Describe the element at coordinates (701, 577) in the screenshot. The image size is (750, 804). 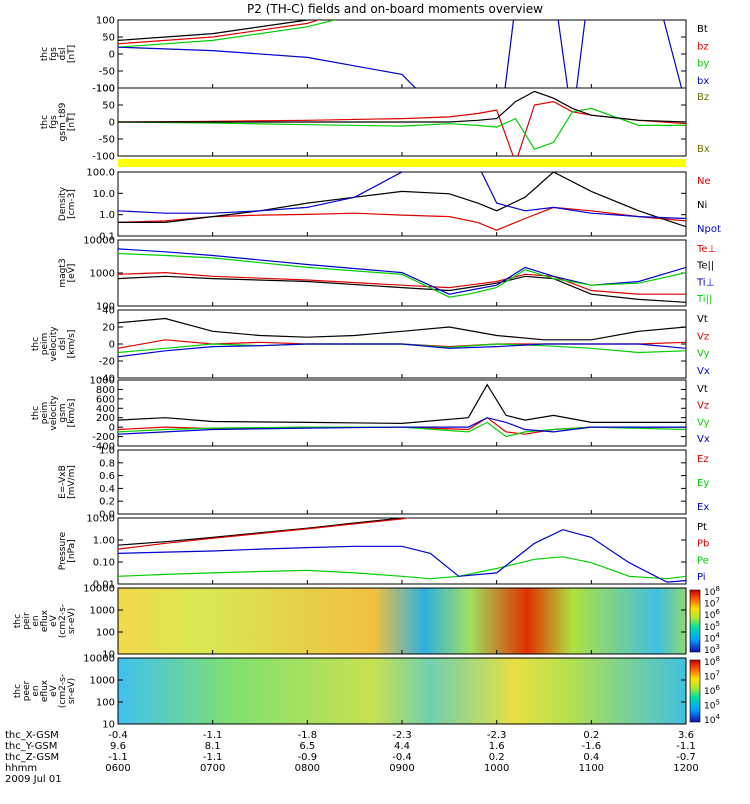
I see `legend-entry: Pi` at that location.